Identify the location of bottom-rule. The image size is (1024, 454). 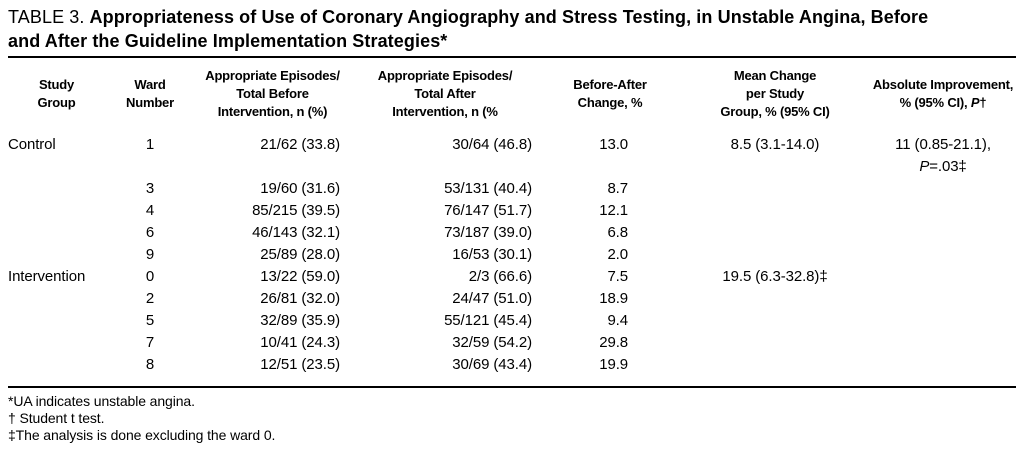
(512, 387).